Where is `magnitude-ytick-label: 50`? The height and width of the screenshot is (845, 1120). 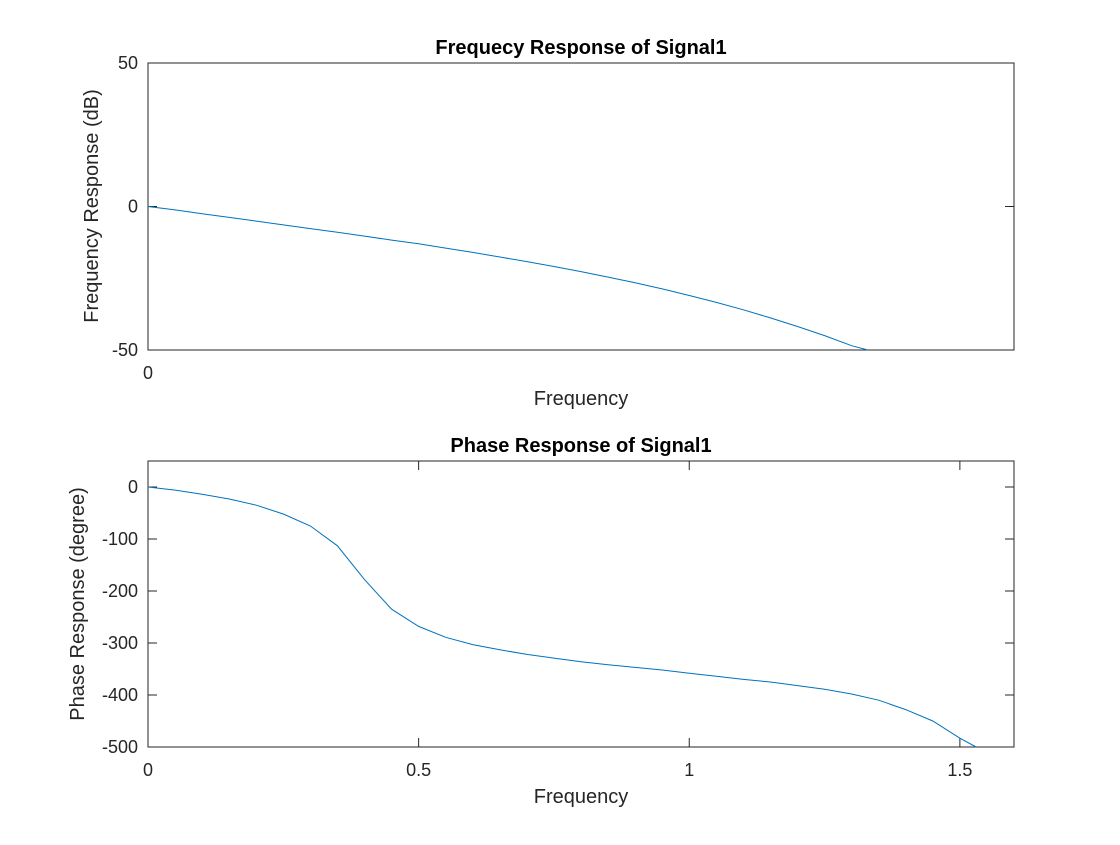 magnitude-ytick-label: 50 is located at coordinates (128, 63).